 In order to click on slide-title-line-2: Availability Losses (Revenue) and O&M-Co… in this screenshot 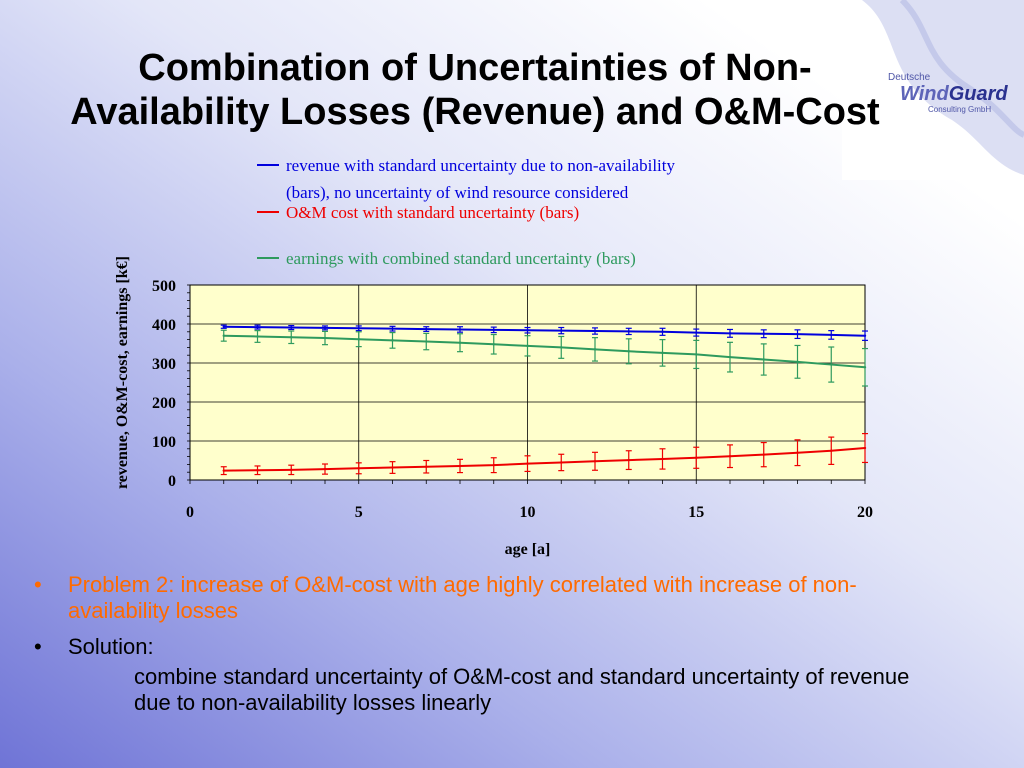, I will do `click(475, 112)`.